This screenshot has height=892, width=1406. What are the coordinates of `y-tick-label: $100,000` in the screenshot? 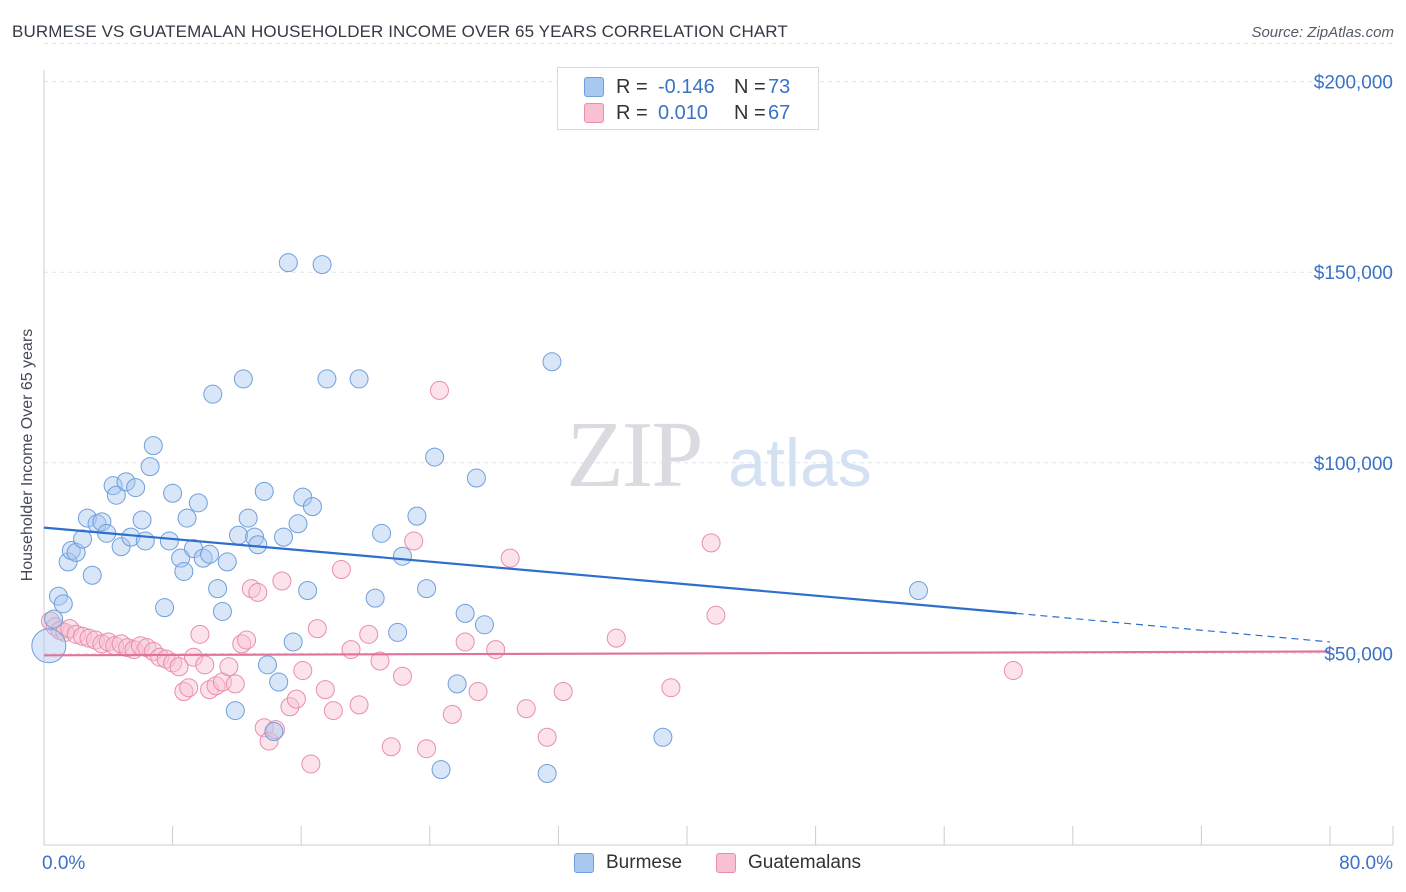 It's located at (1353, 464).